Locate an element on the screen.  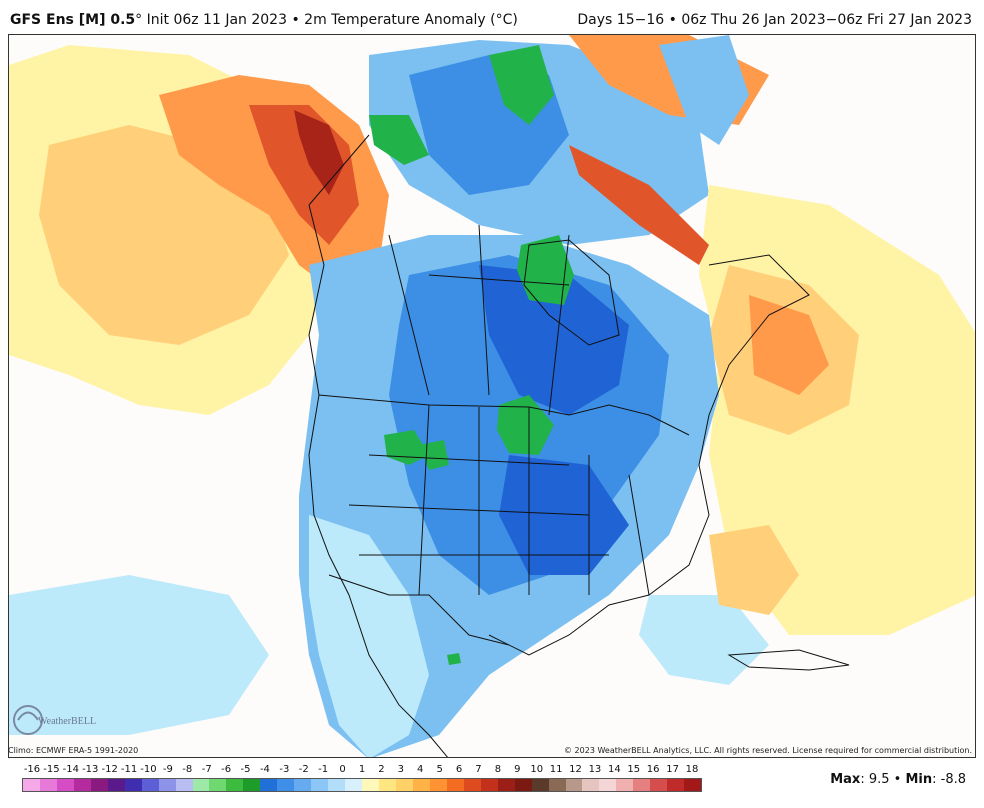
legend-label: -13 is located at coordinates (90, 769).